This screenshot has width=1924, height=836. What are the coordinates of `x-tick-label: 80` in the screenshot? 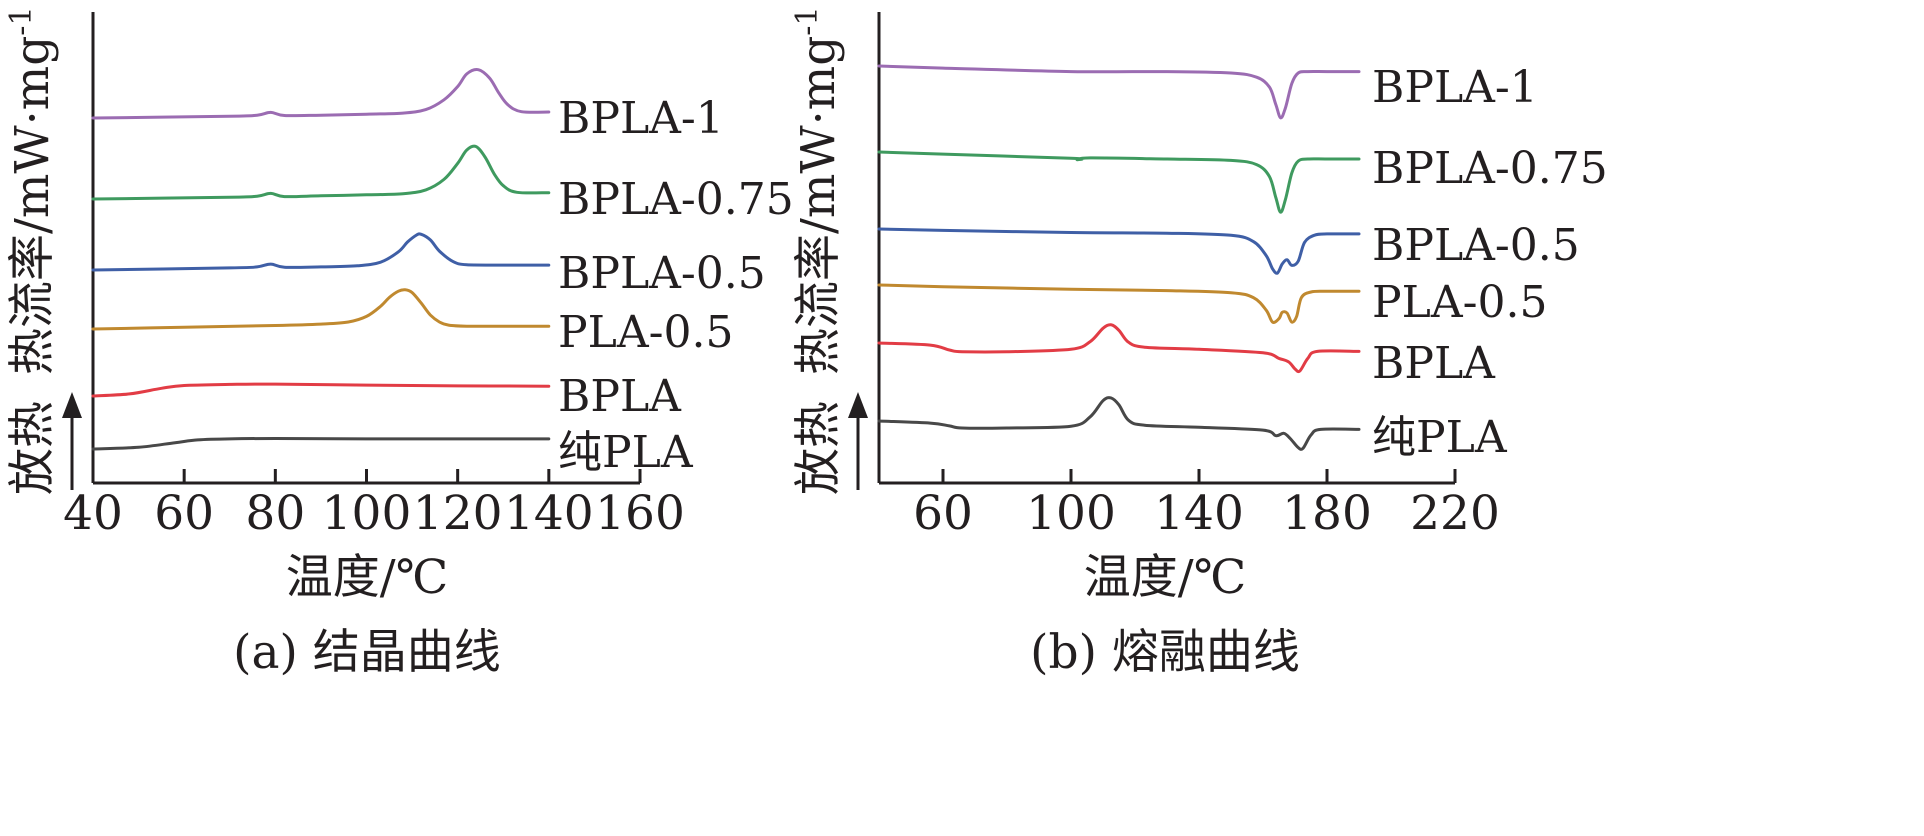 It's located at (275, 513).